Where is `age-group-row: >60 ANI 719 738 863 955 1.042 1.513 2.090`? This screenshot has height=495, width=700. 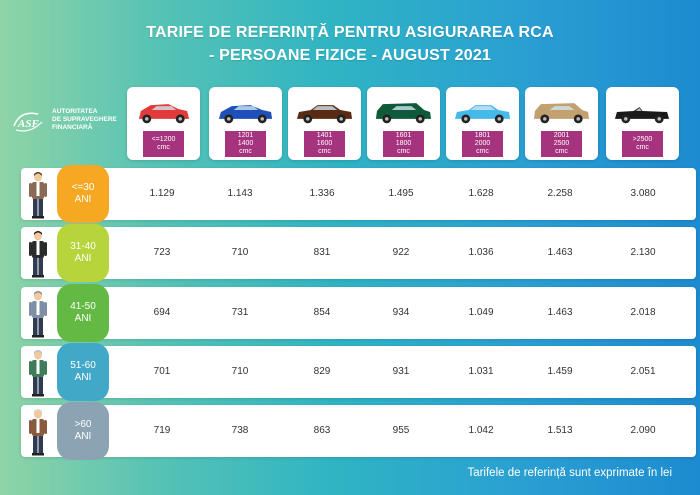 age-group-row: >60 ANI 719 738 863 955 1.042 1.513 2.090 is located at coordinates (358, 431).